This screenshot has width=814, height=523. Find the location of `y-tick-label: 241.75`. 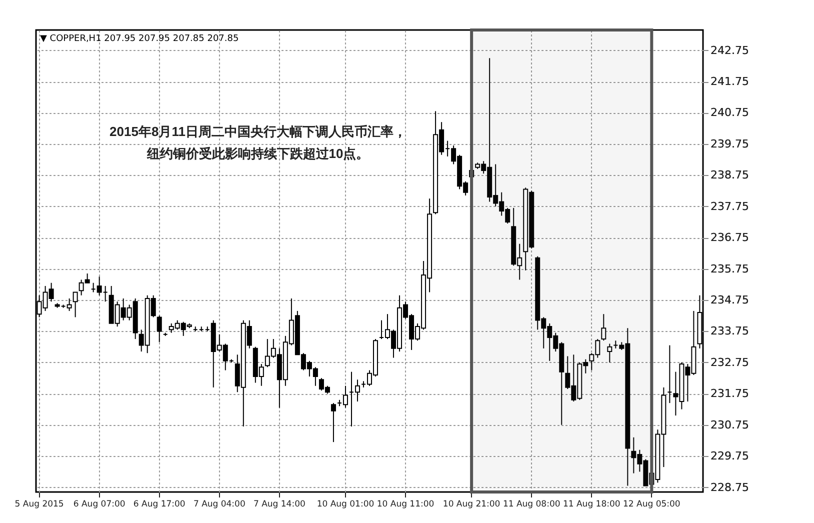

y-tick-label: 241.75 is located at coordinates (729, 81).